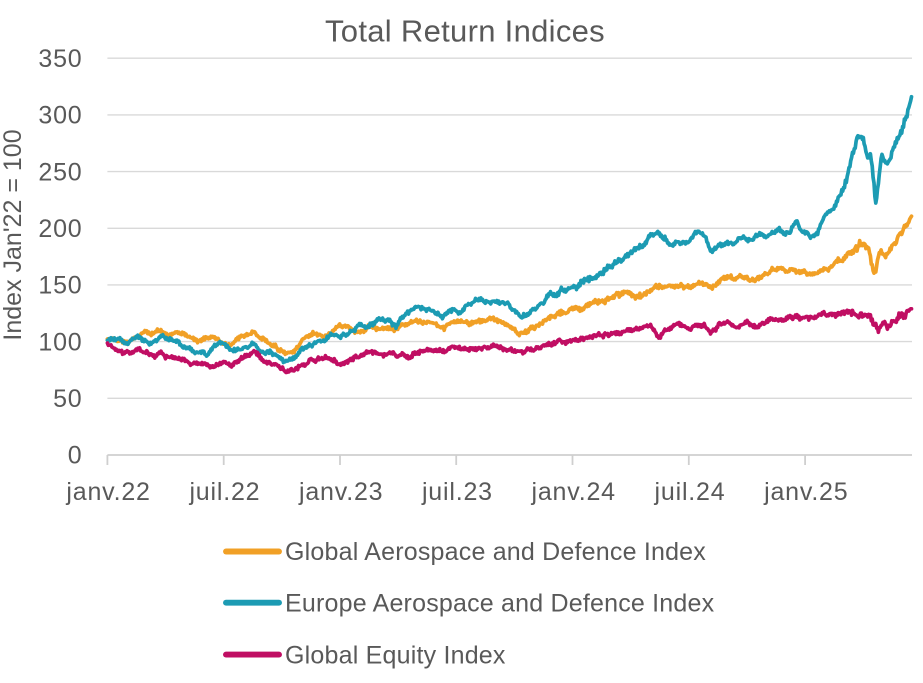 Image resolution: width=923 pixels, height=683 pixels. I want to click on svg-text:Europe Aerospace and Defence I: Europe Aerospace and Defence Index, so click(500, 603).